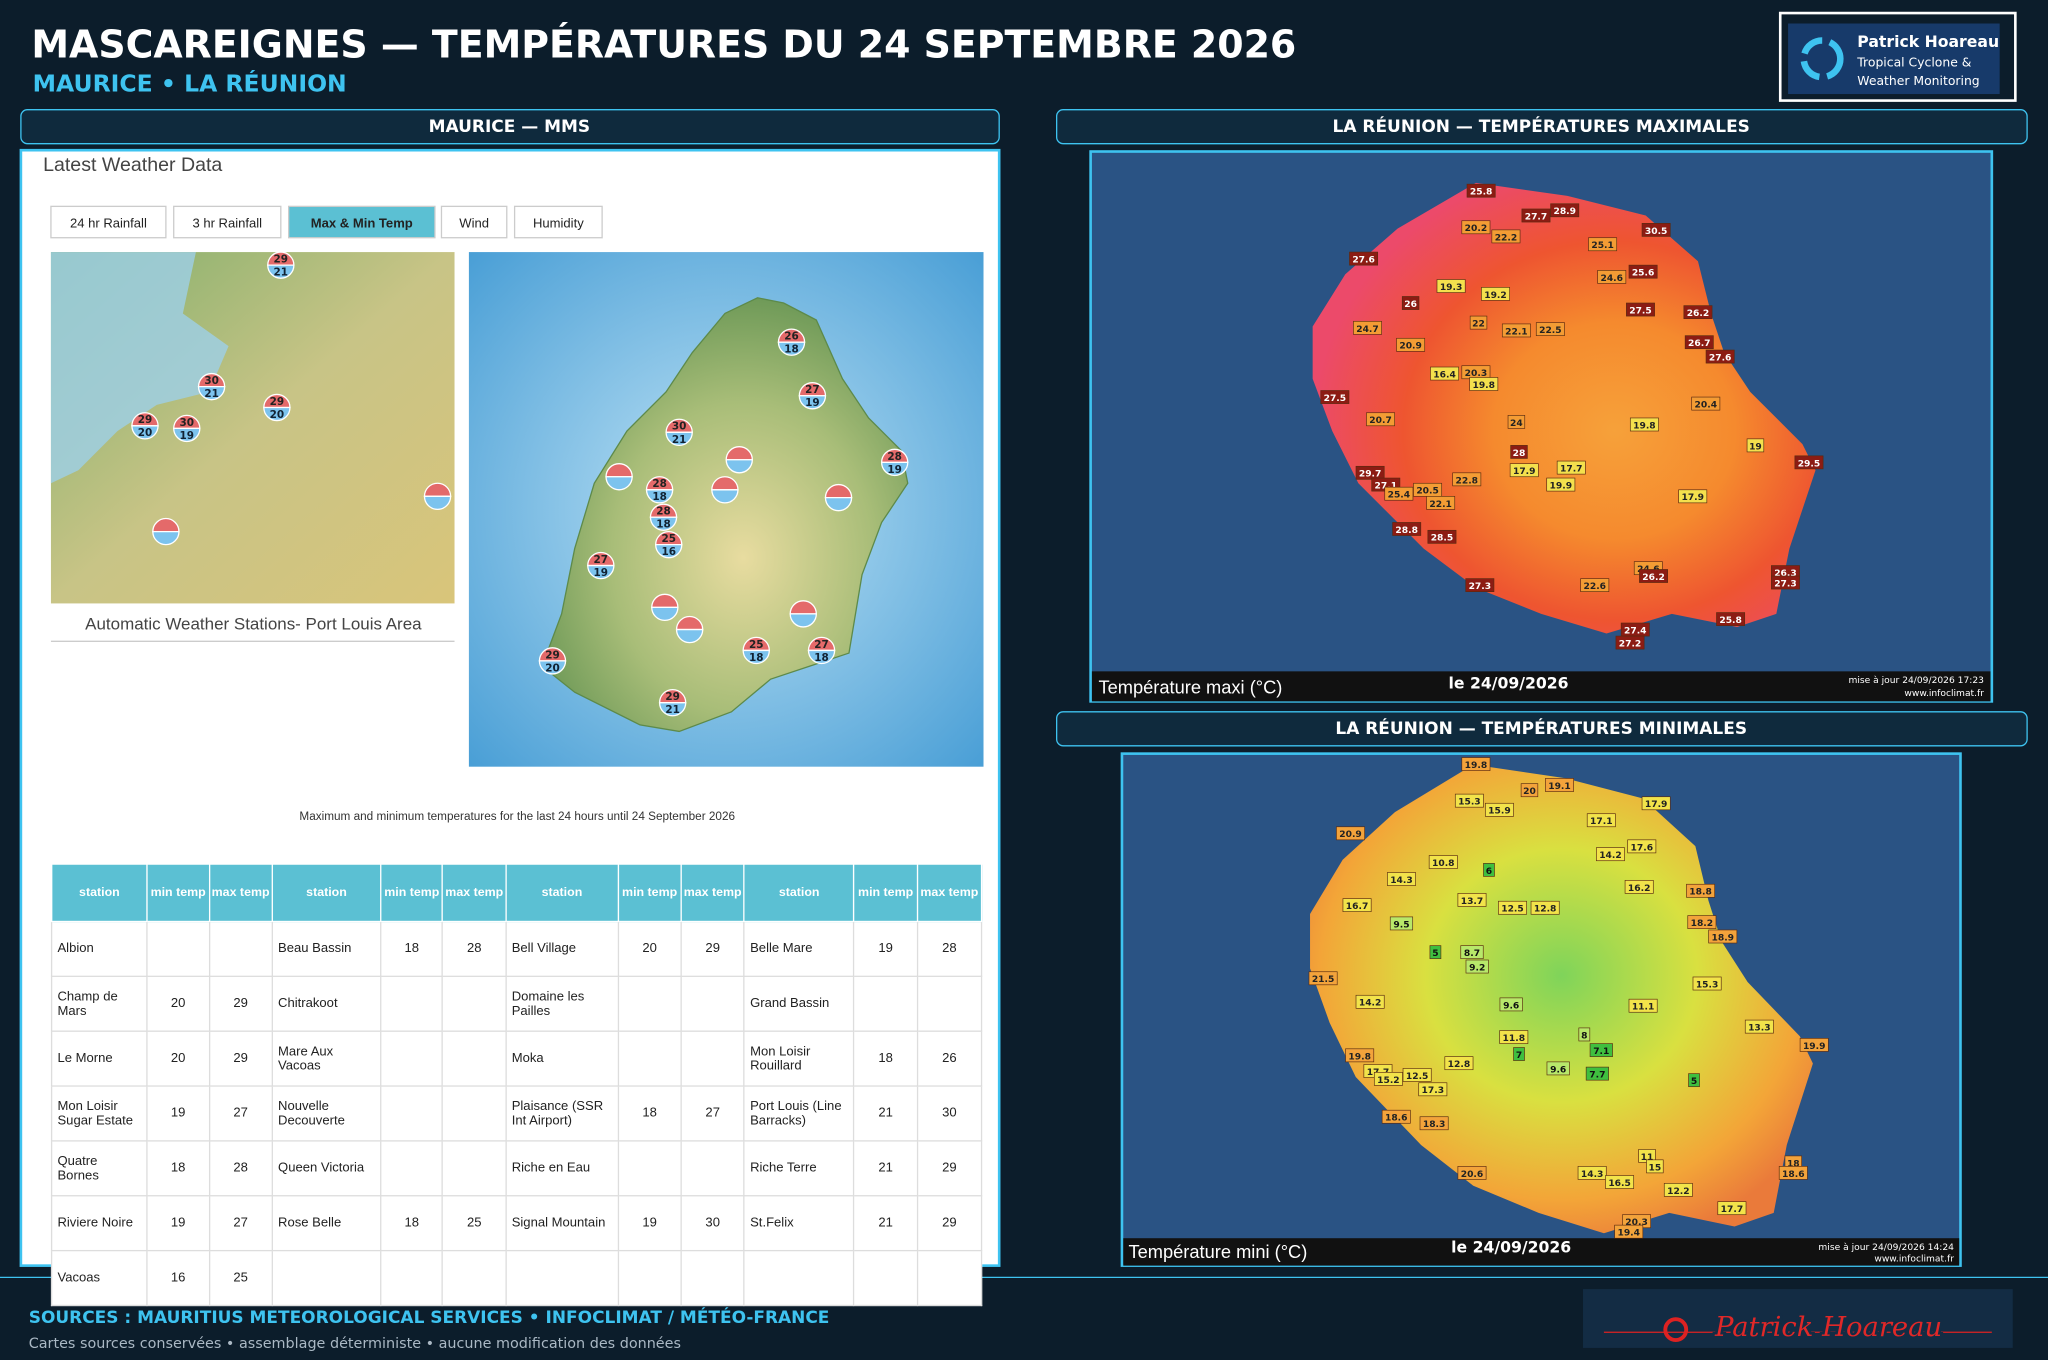  Describe the element at coordinates (474, 1223) in the screenshot. I see `temp-cell: 25` at that location.